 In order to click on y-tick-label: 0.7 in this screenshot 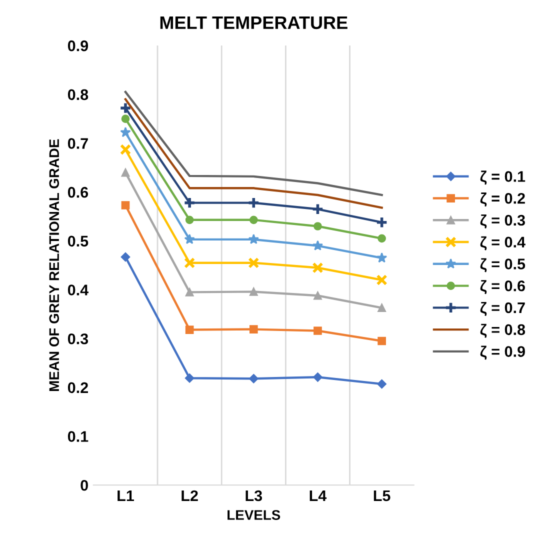, I will do `click(78, 143)`.